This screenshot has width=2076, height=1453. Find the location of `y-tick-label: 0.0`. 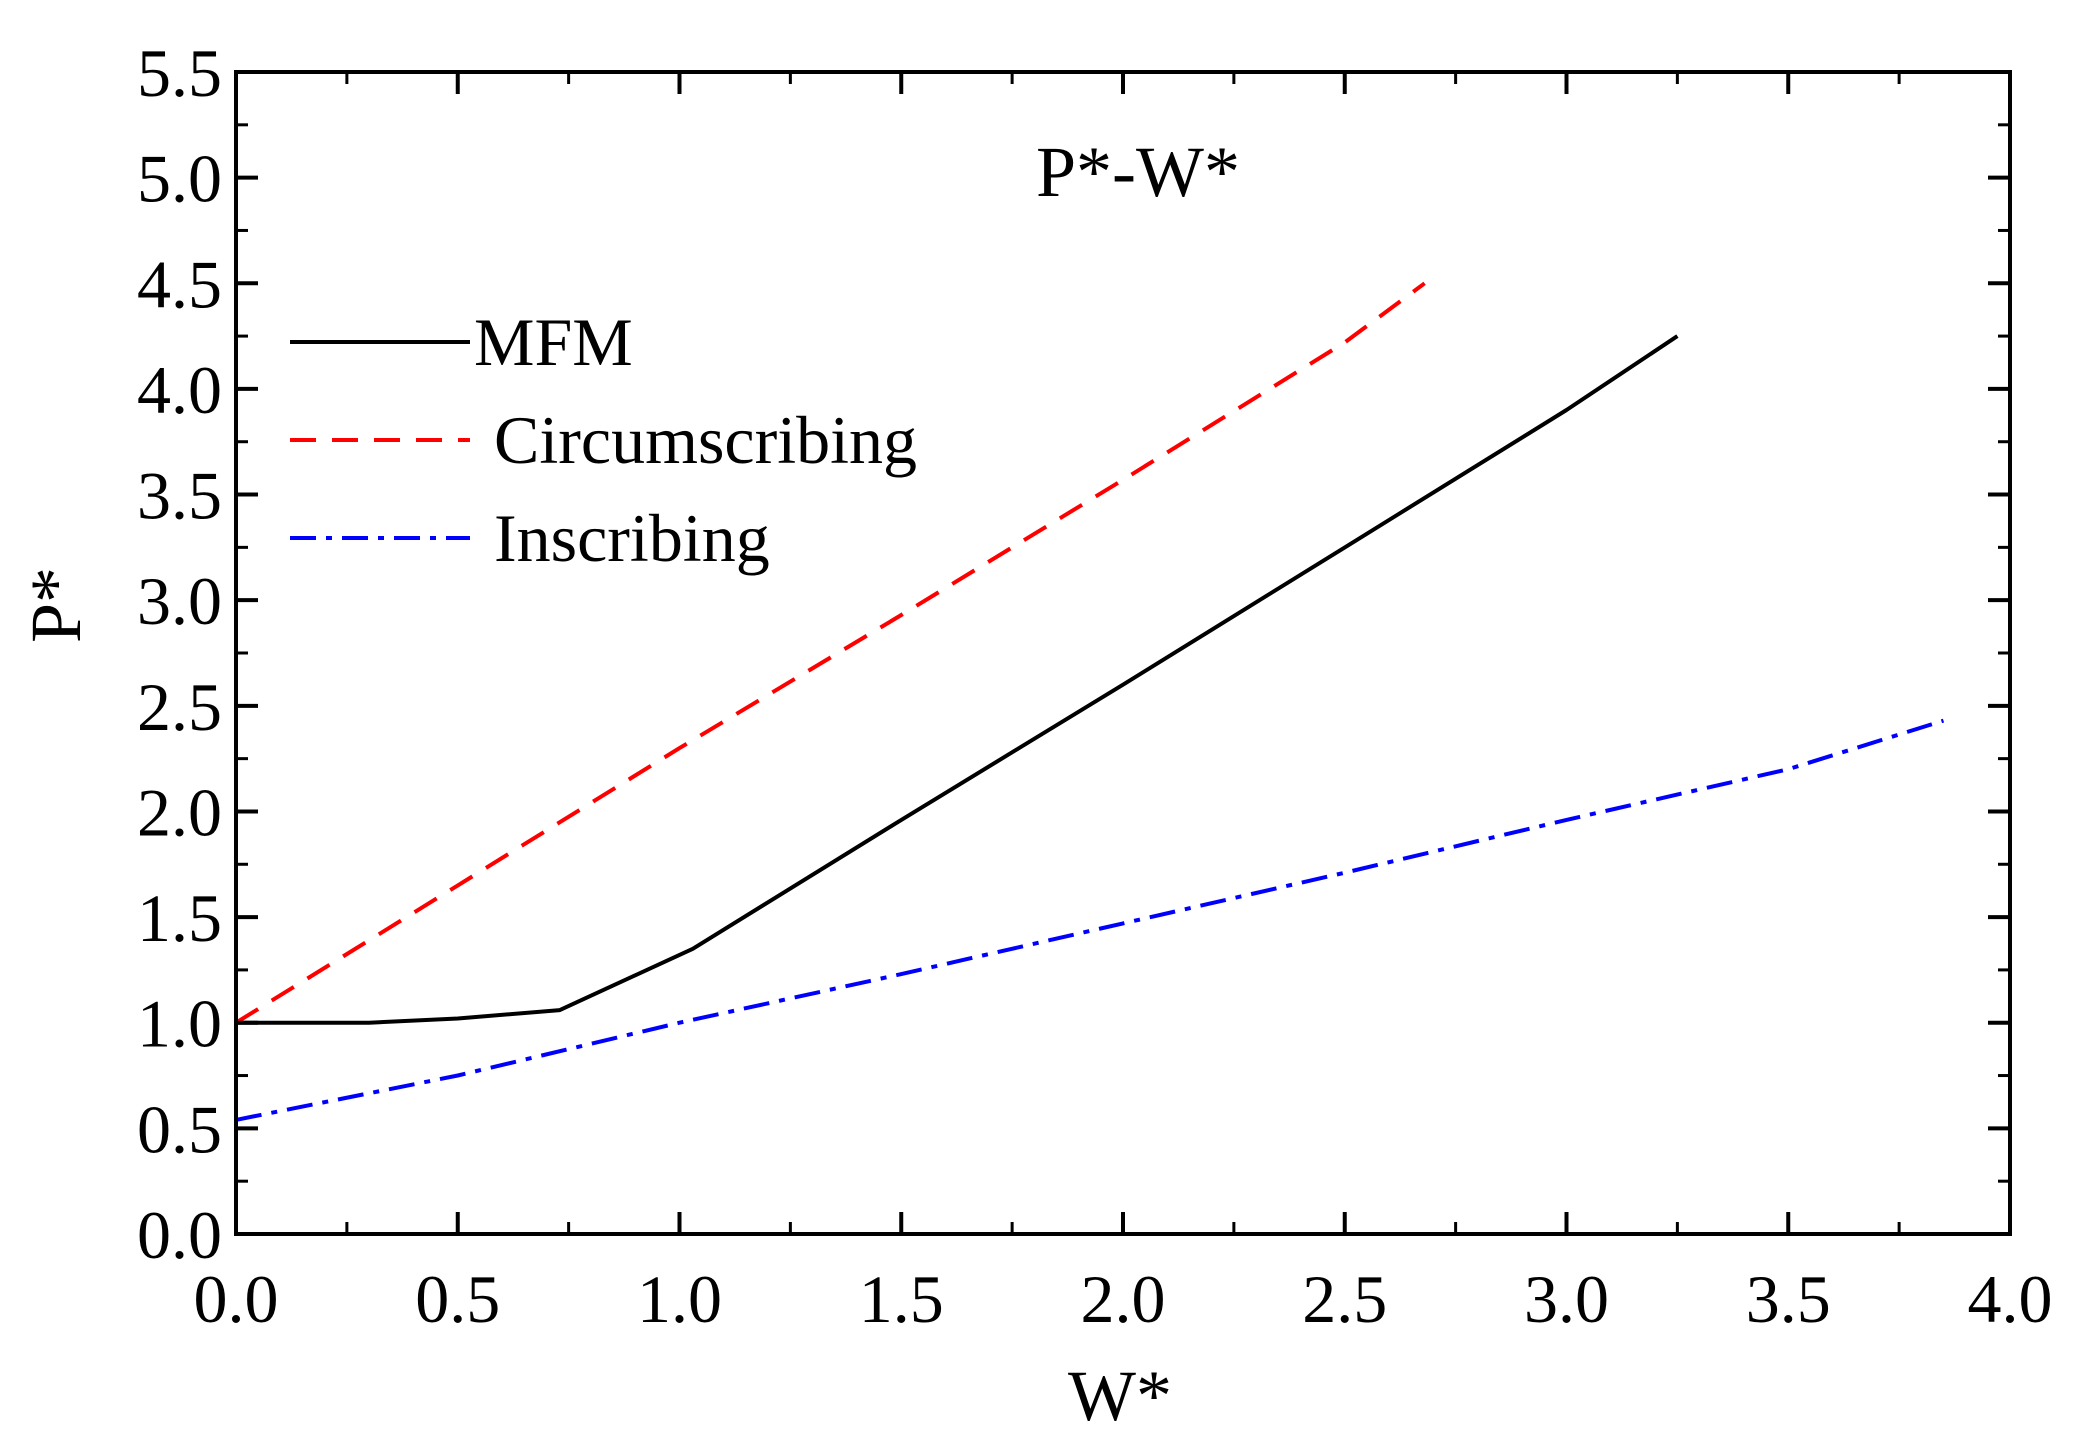

y-tick-label: 0.0 is located at coordinates (179, 1235).